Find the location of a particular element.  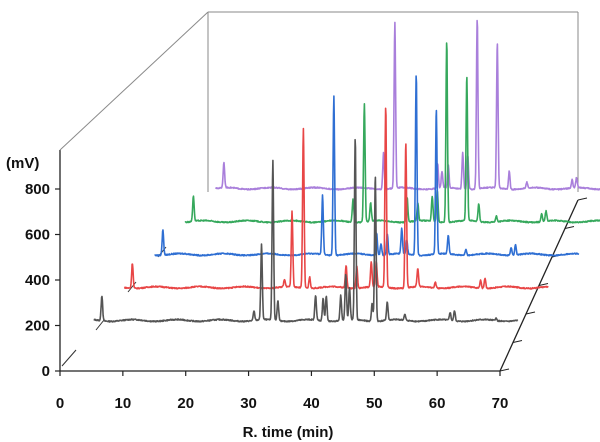

x-tick-label: 40 is located at coordinates (311, 403).